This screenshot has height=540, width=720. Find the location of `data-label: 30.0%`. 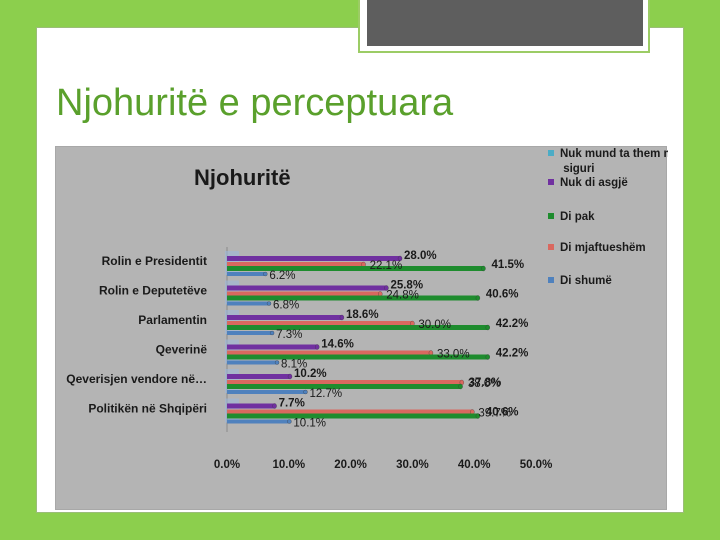

data-label: 30.0% is located at coordinates (434, 325).